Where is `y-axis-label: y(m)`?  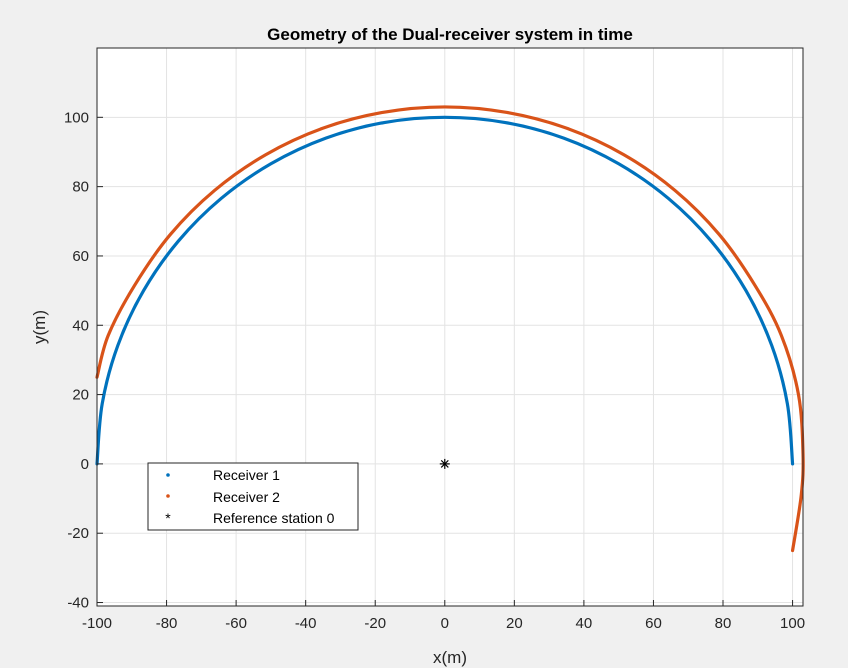 y-axis-label: y(m) is located at coordinates (39, 327).